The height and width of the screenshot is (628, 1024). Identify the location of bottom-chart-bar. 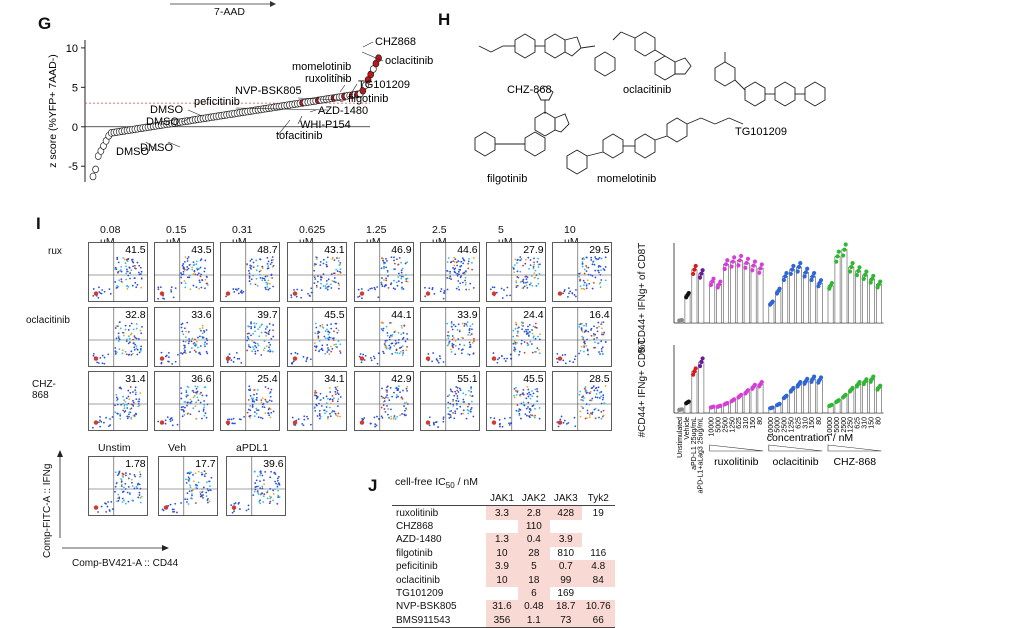
(865, 397).